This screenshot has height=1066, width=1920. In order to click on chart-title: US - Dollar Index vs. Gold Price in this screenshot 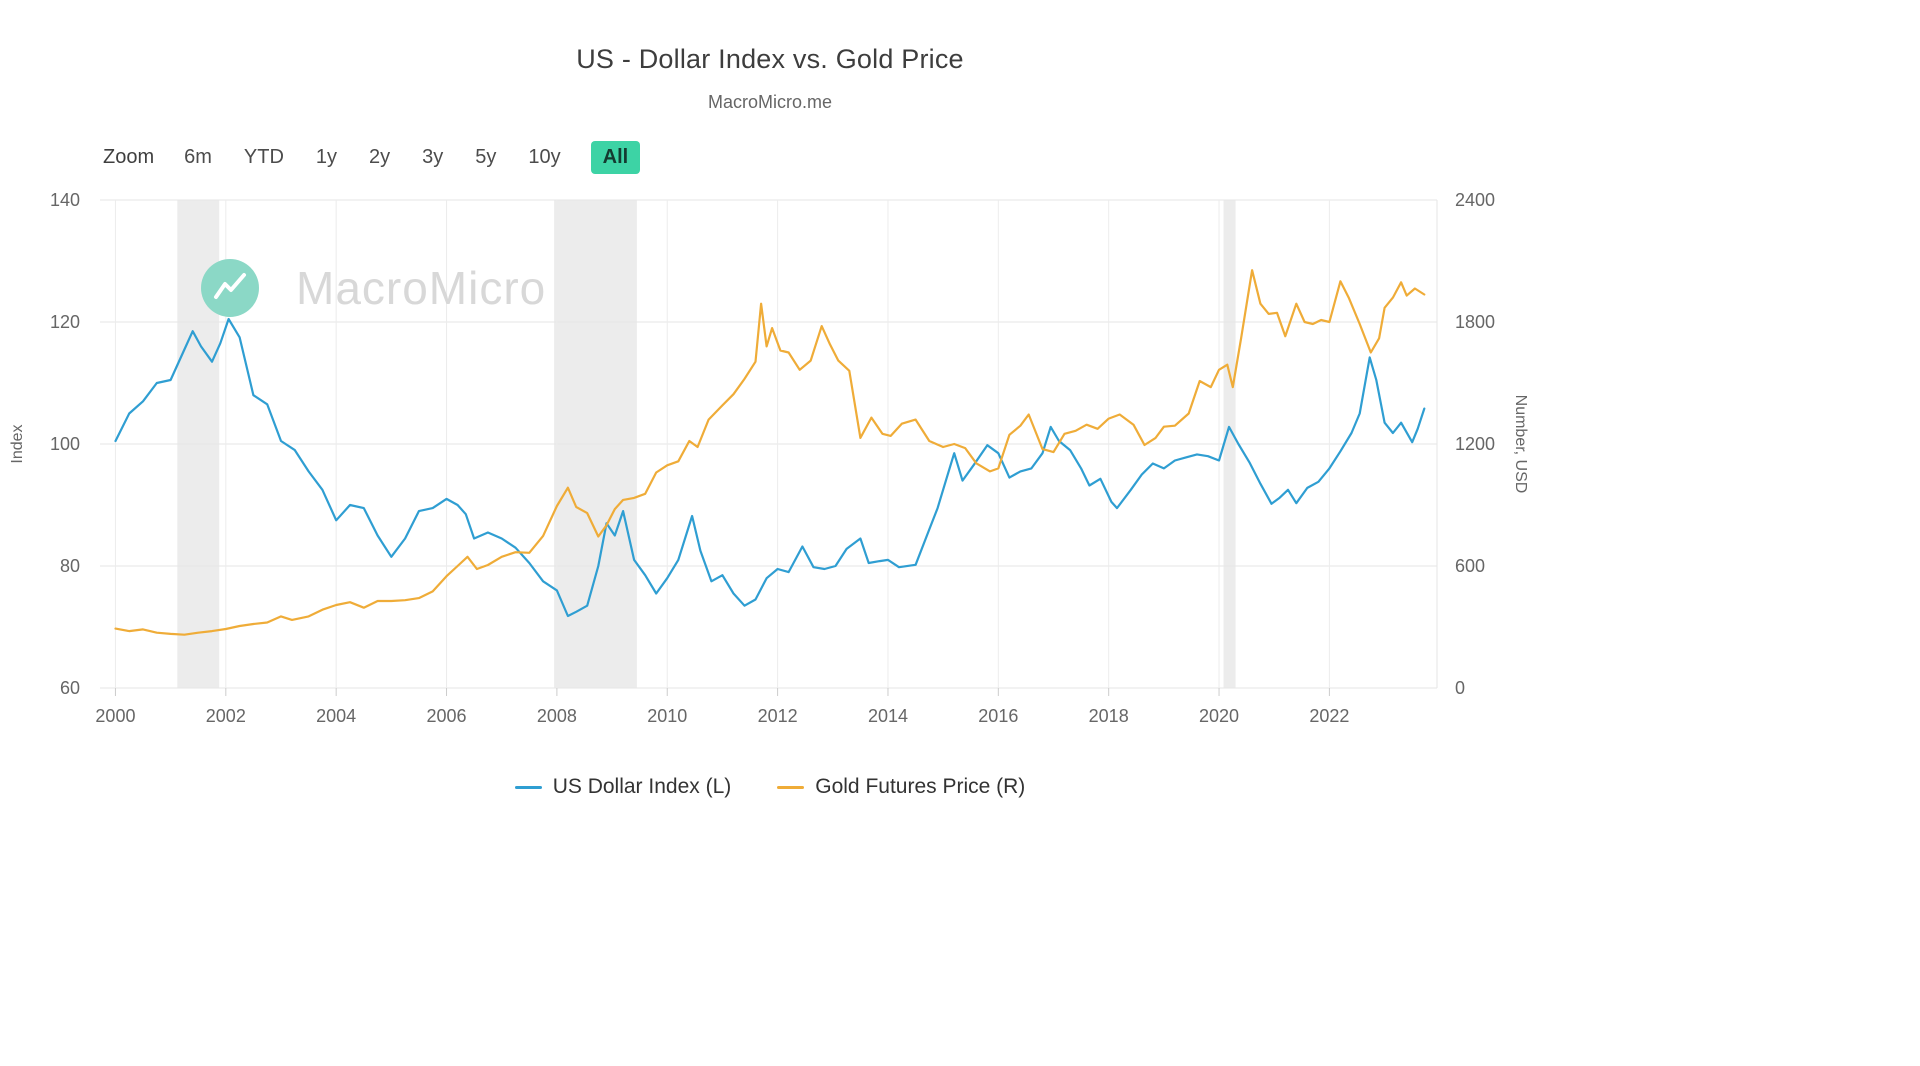, I will do `click(770, 59)`.